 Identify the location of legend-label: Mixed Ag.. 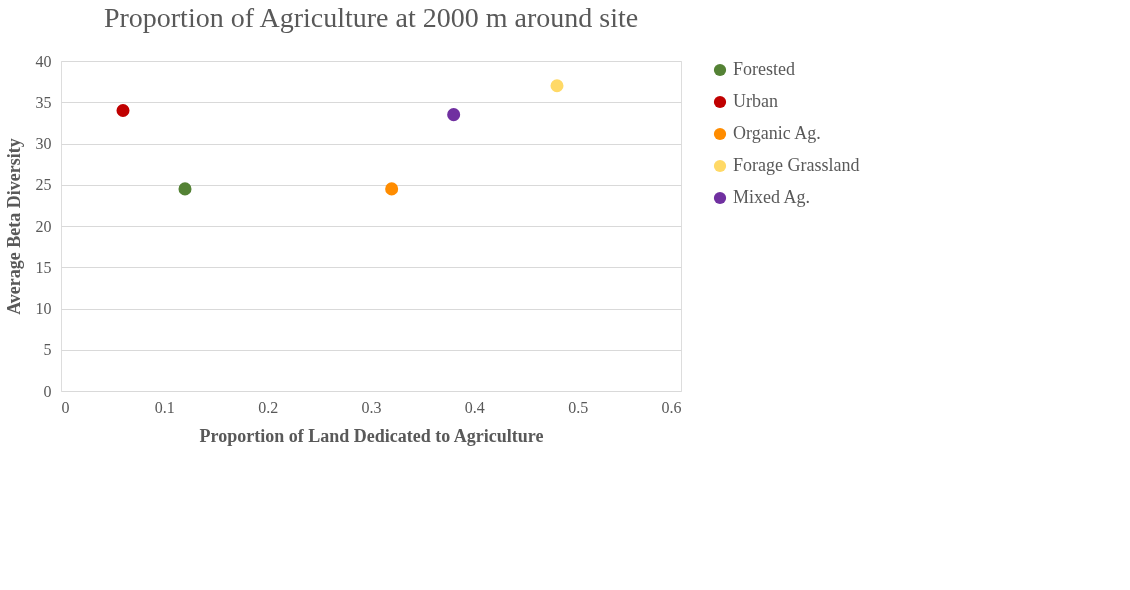
(772, 197).